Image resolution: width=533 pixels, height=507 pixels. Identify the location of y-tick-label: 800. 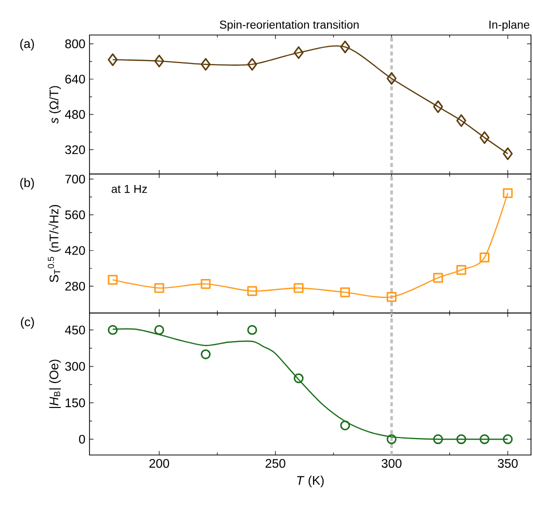
(75, 43).